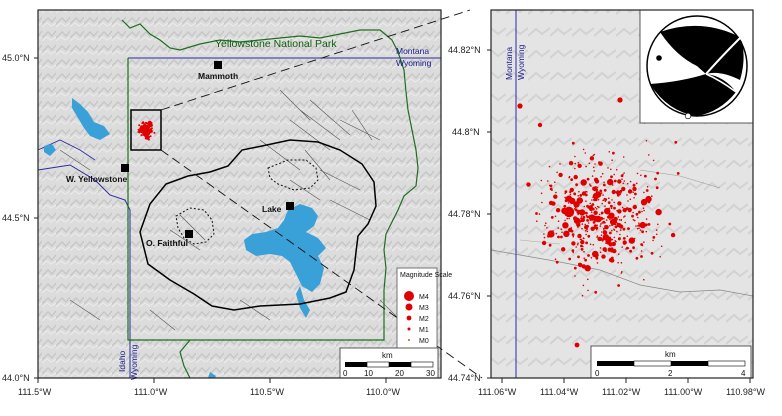 The image size is (782, 416). Describe the element at coordinates (267, 392) in the screenshot. I see `left-x-tick-110-5: 110.5°W` at that location.